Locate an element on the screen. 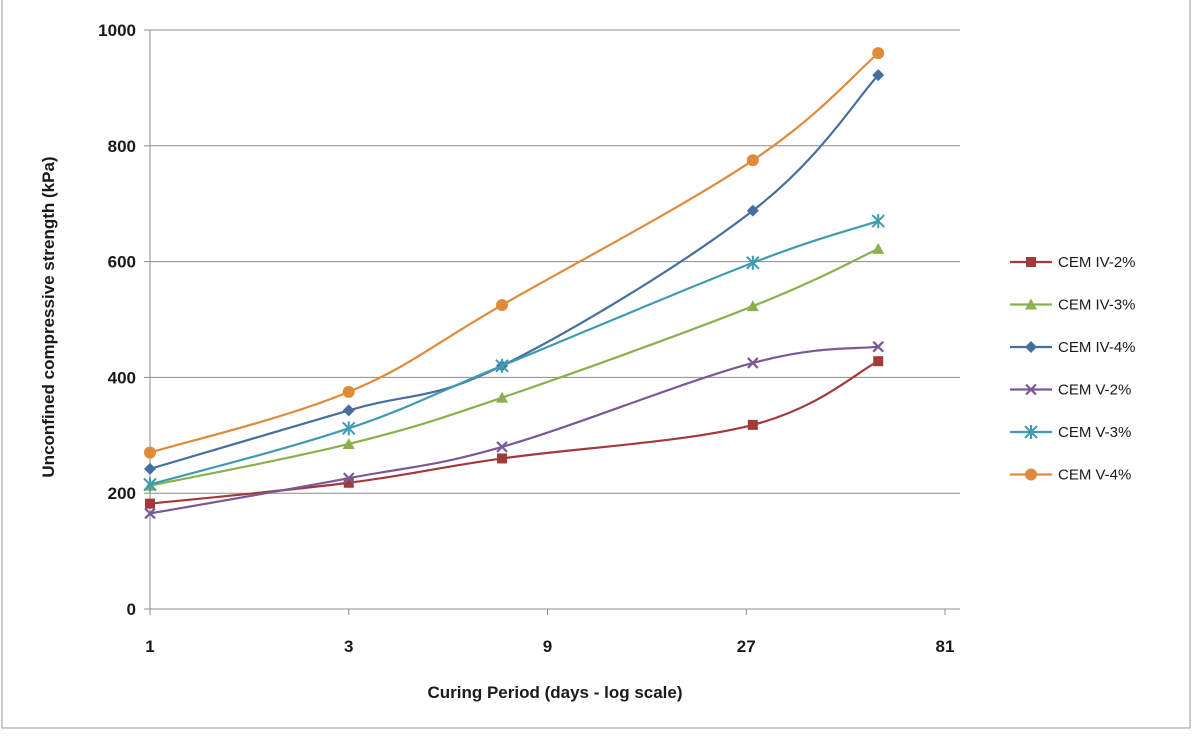  legend-item-3: CEM V-2% is located at coordinates (1070, 390).